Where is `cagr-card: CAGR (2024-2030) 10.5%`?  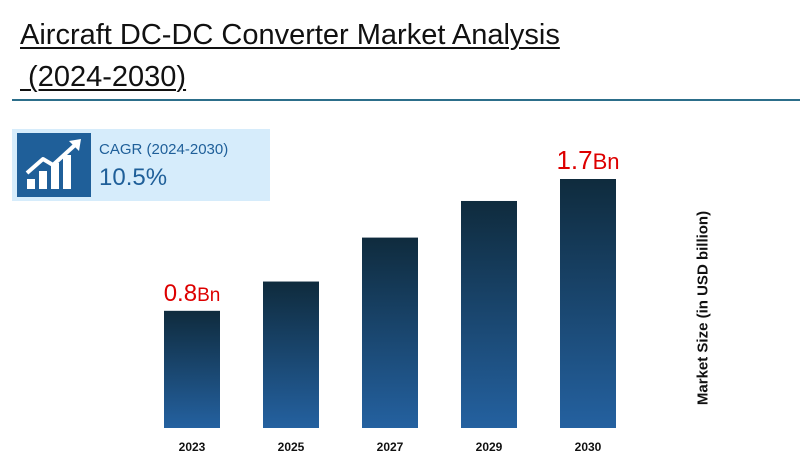 cagr-card: CAGR (2024-2030) 10.5% is located at coordinates (141, 165).